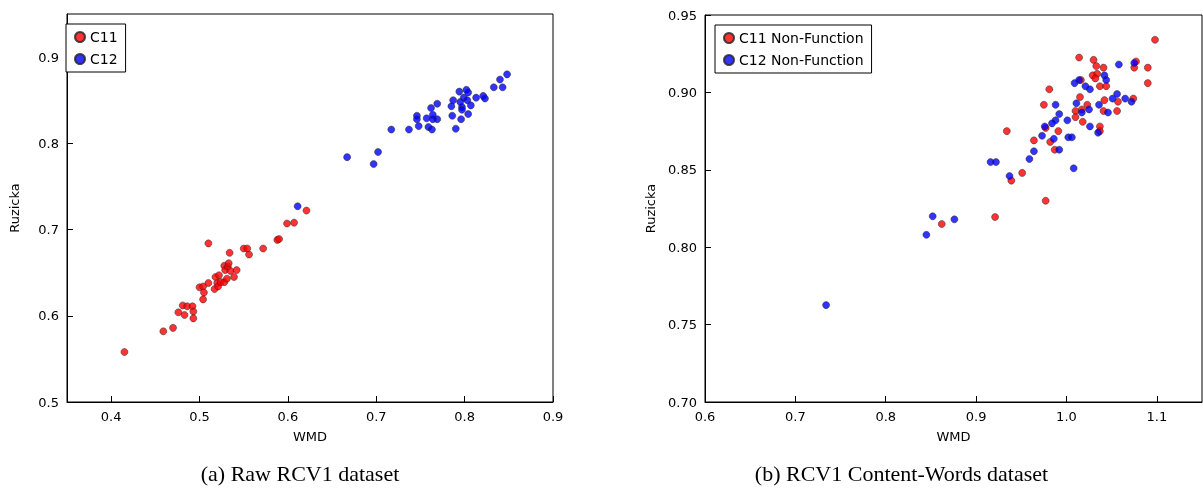  Describe the element at coordinates (104, 37) in the screenshot. I see `legend-label: C11` at that location.